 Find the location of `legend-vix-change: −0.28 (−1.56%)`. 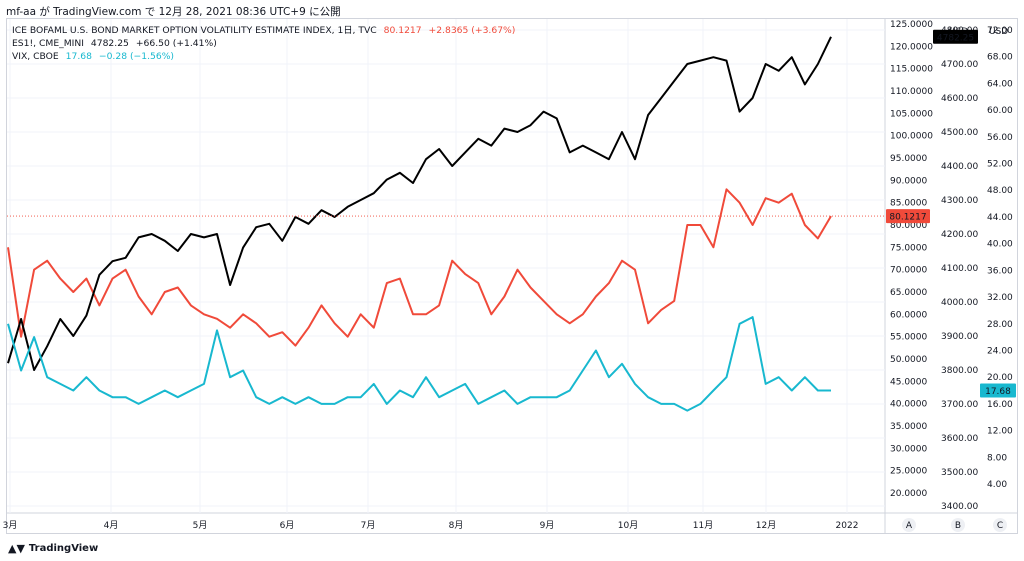

legend-vix-change: −0.28 (−1.56%) is located at coordinates (136, 56).